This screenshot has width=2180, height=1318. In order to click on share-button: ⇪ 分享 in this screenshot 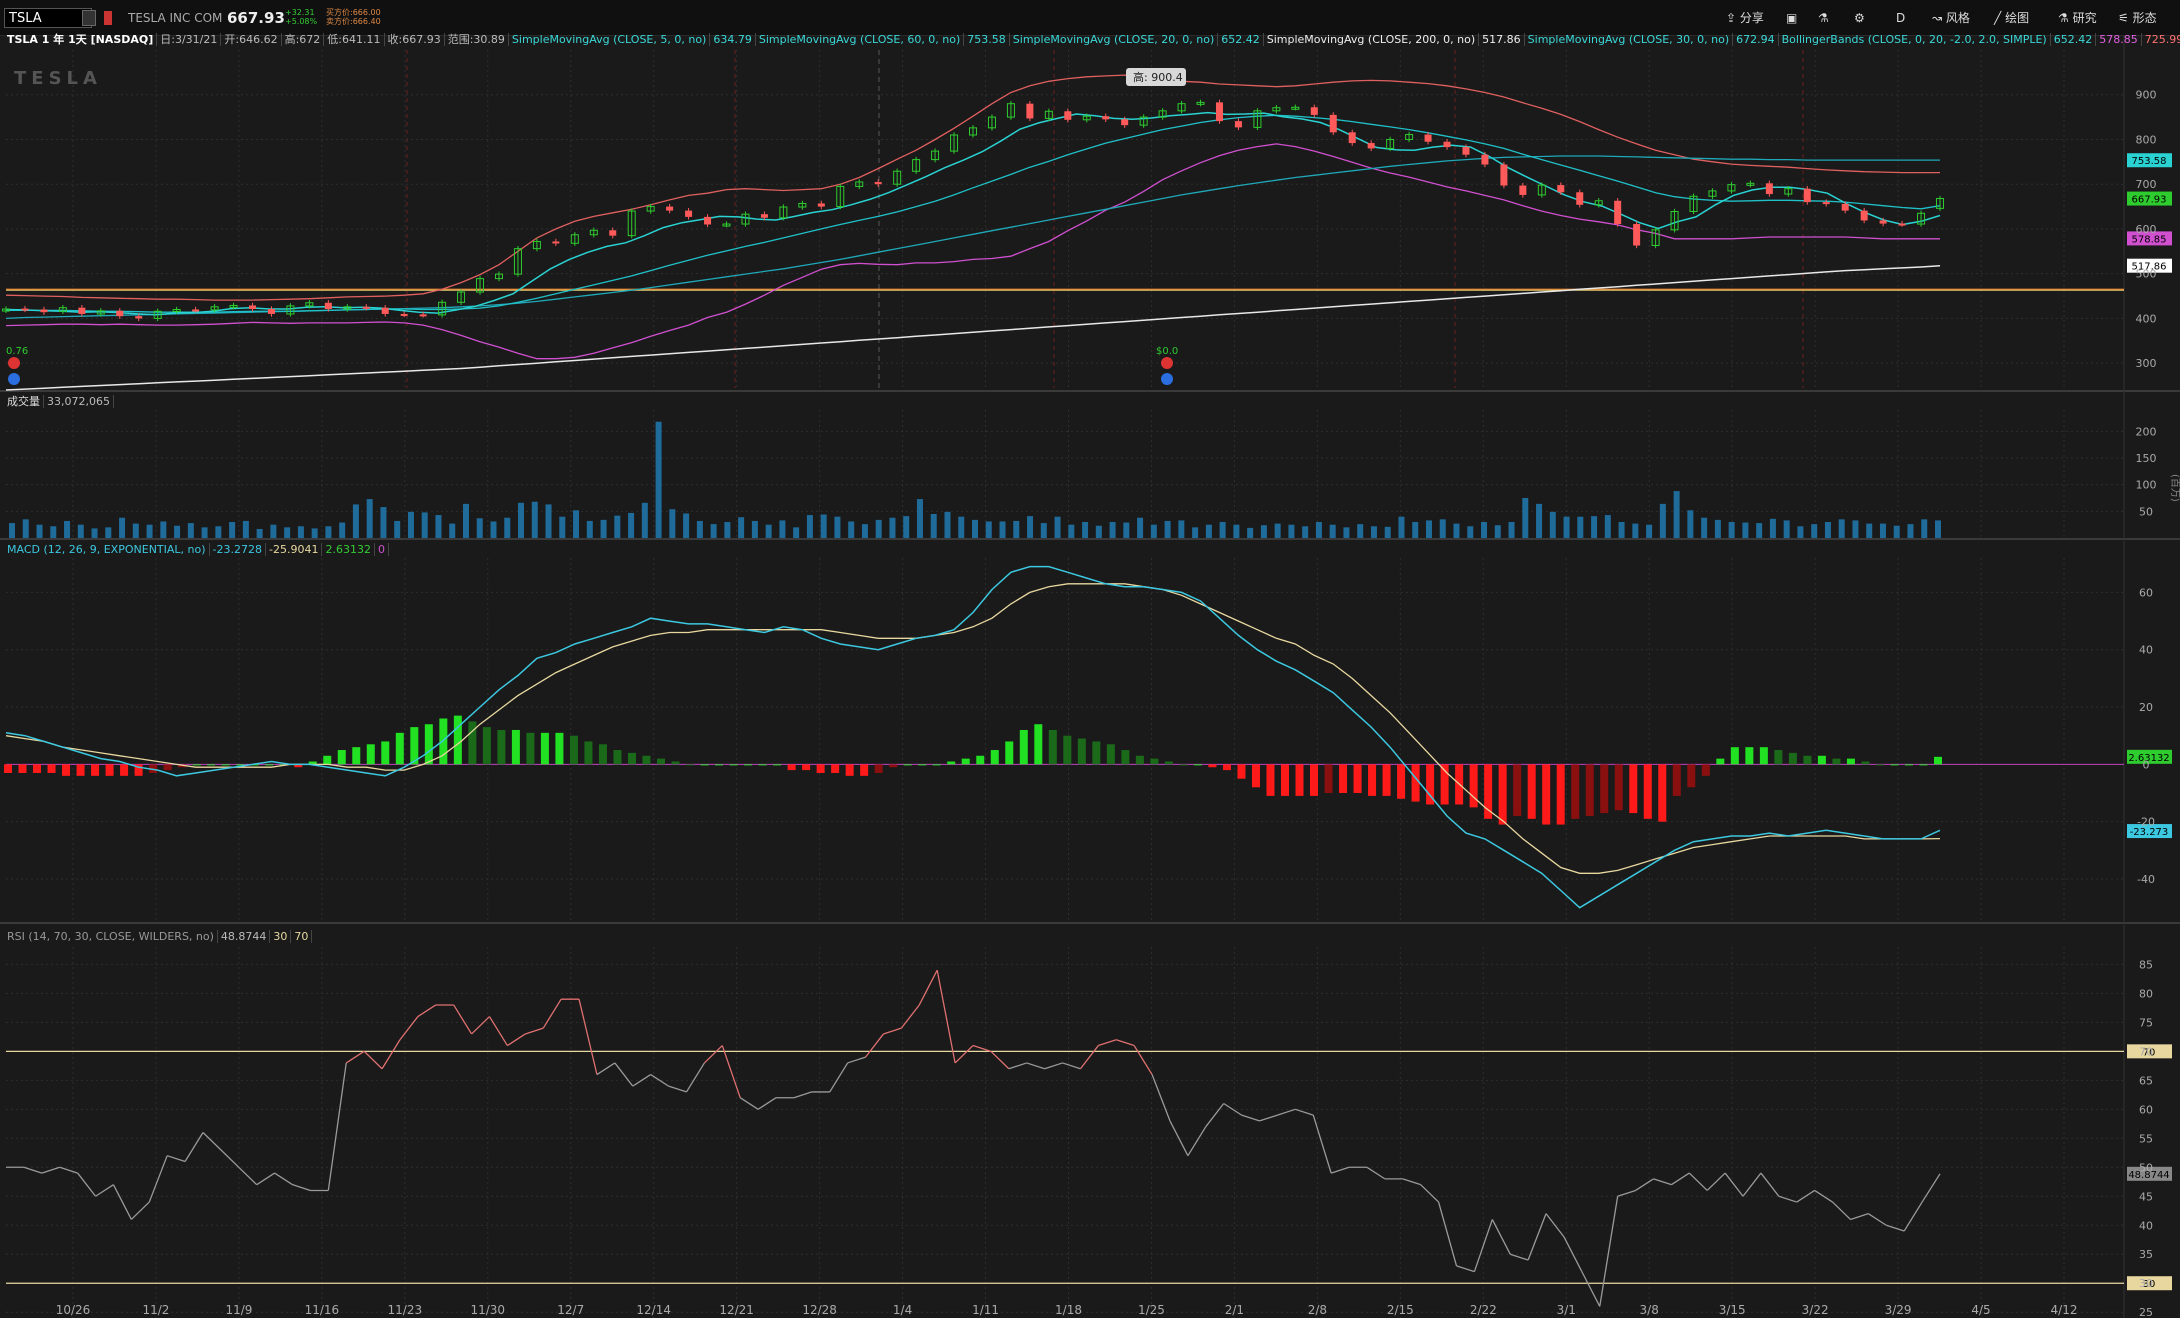, I will do `click(1745, 18)`.